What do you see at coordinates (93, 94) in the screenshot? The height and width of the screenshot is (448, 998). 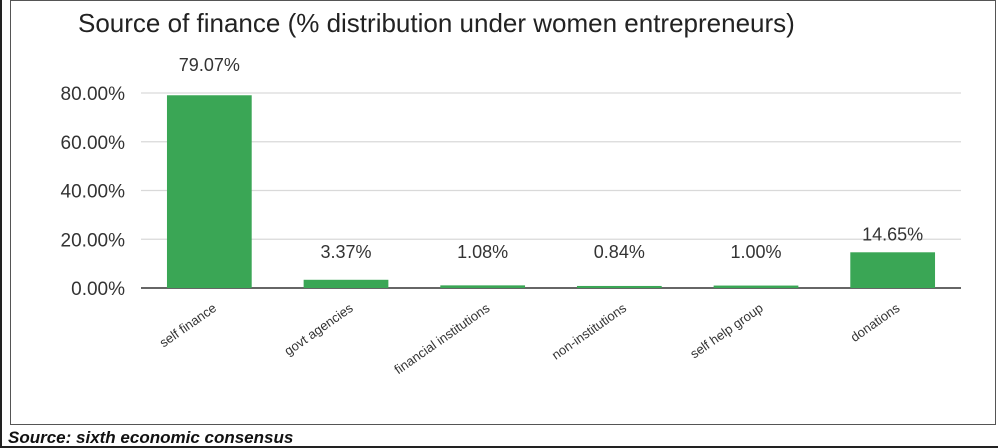 I see `y-tick-label: 80.00%` at bounding box center [93, 94].